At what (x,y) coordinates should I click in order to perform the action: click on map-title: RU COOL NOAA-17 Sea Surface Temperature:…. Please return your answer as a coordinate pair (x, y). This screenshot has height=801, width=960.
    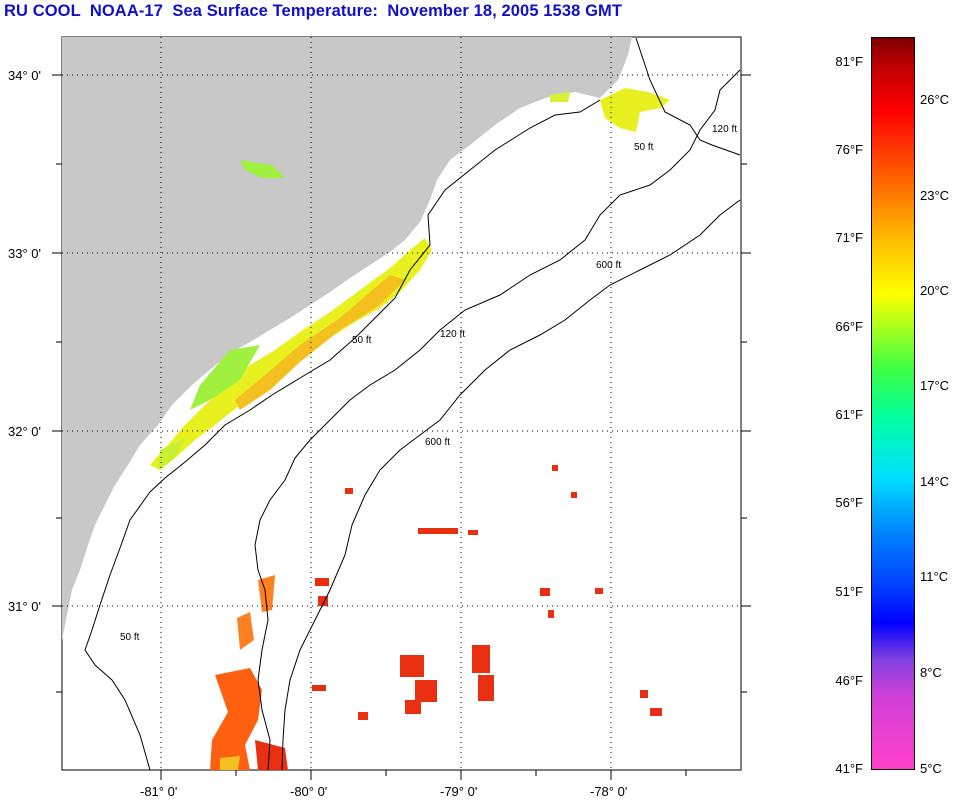
    Looking at the image, I should click on (313, 11).